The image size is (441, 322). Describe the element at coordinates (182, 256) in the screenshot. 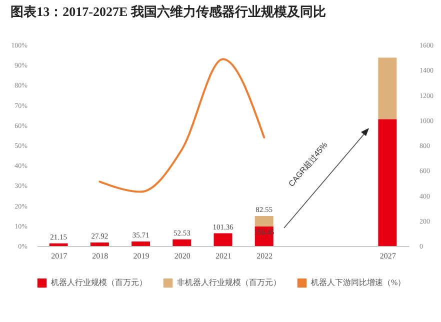

I see `x-tick-label: 2020` at that location.